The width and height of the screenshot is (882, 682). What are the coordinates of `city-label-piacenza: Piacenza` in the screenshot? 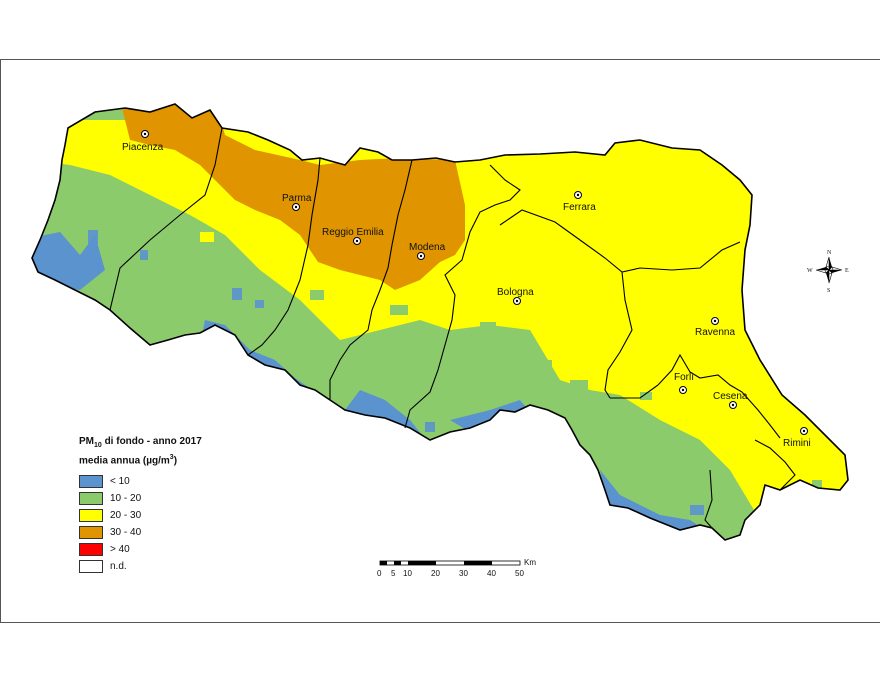 It's located at (143, 147).